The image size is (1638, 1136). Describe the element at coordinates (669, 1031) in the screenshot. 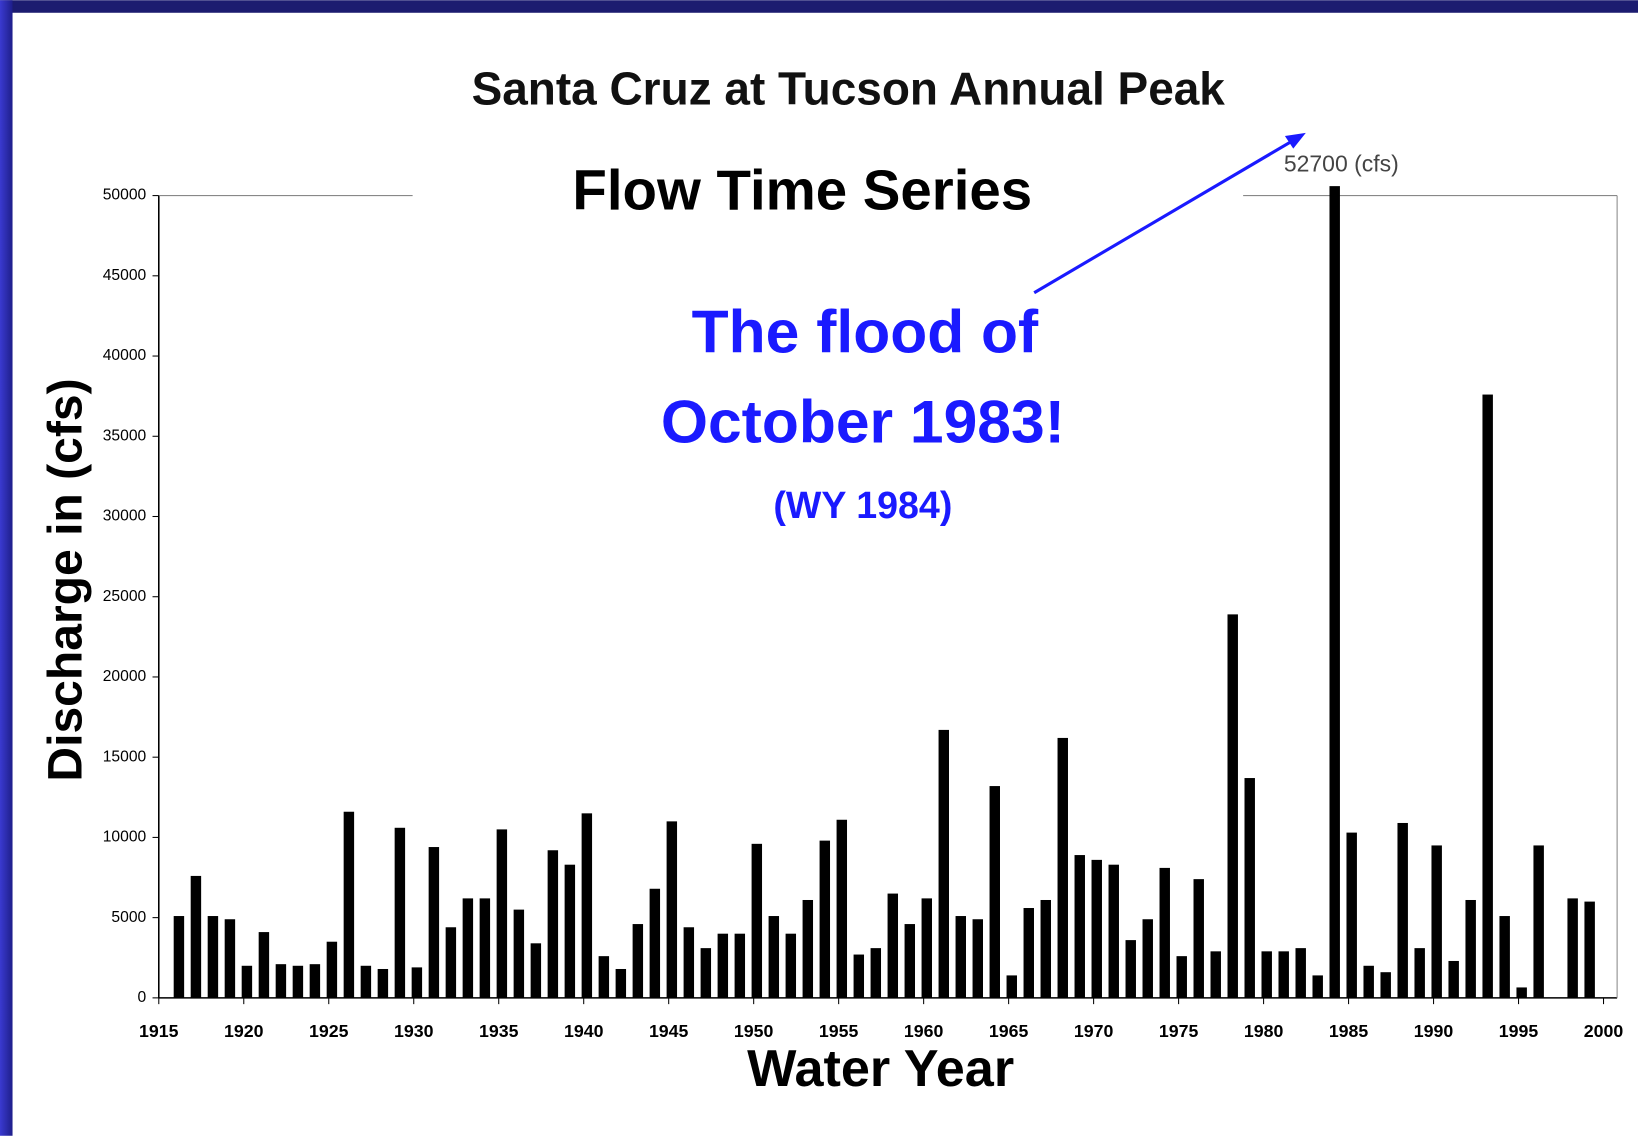

I see `x-tick-label: 1945` at that location.